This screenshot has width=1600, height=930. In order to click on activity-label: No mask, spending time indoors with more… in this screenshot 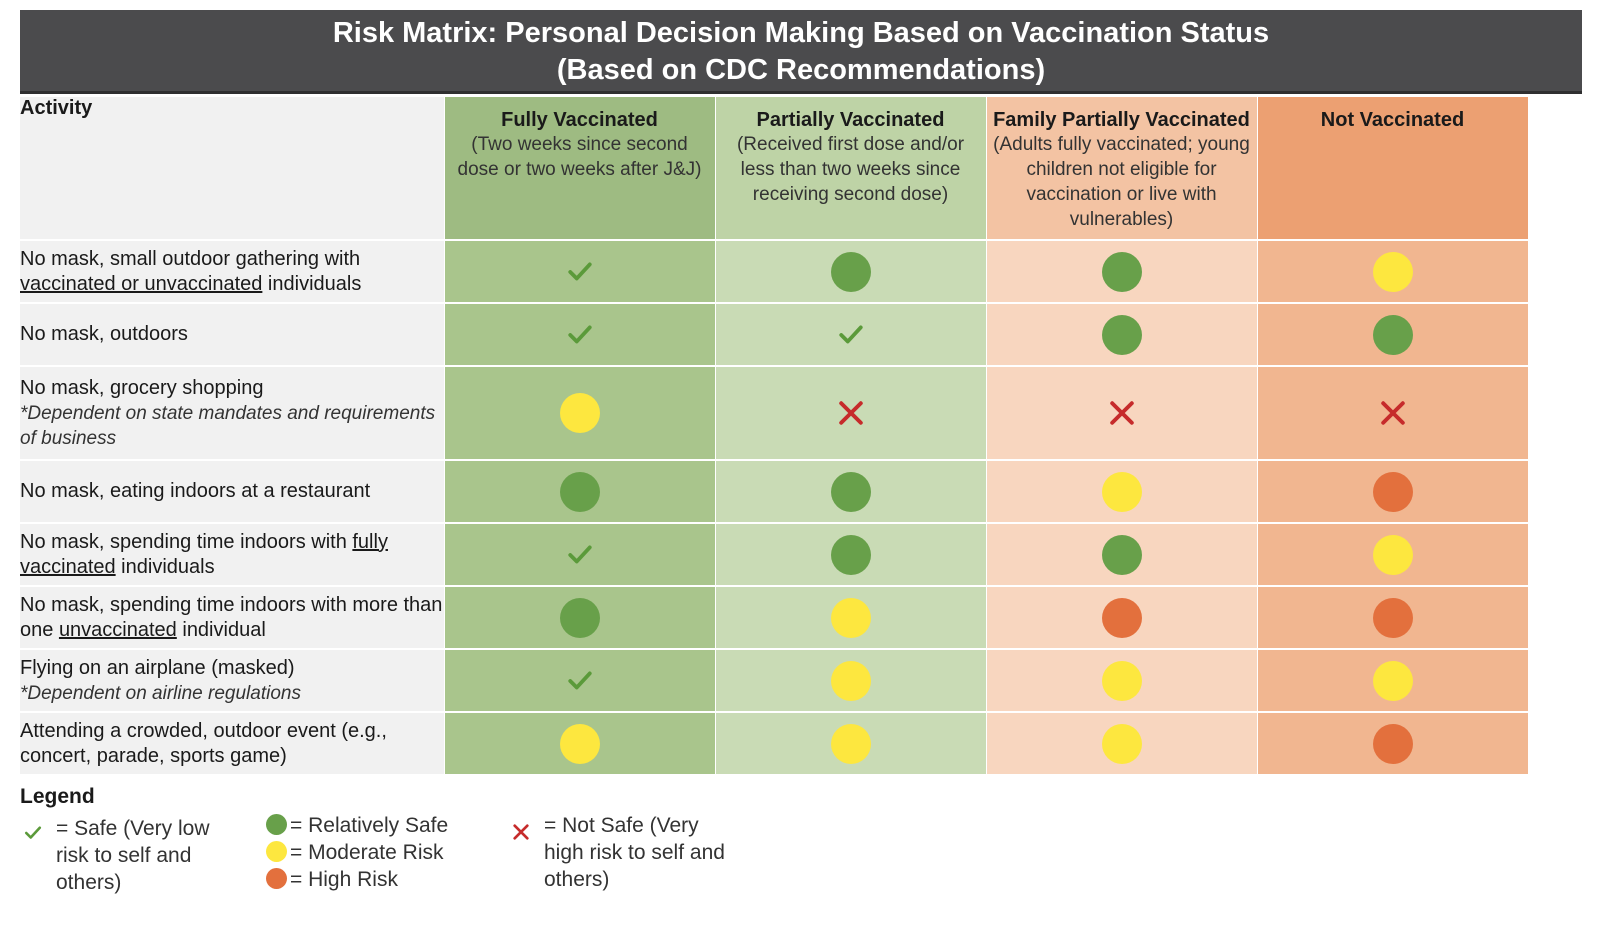, I will do `click(231, 617)`.